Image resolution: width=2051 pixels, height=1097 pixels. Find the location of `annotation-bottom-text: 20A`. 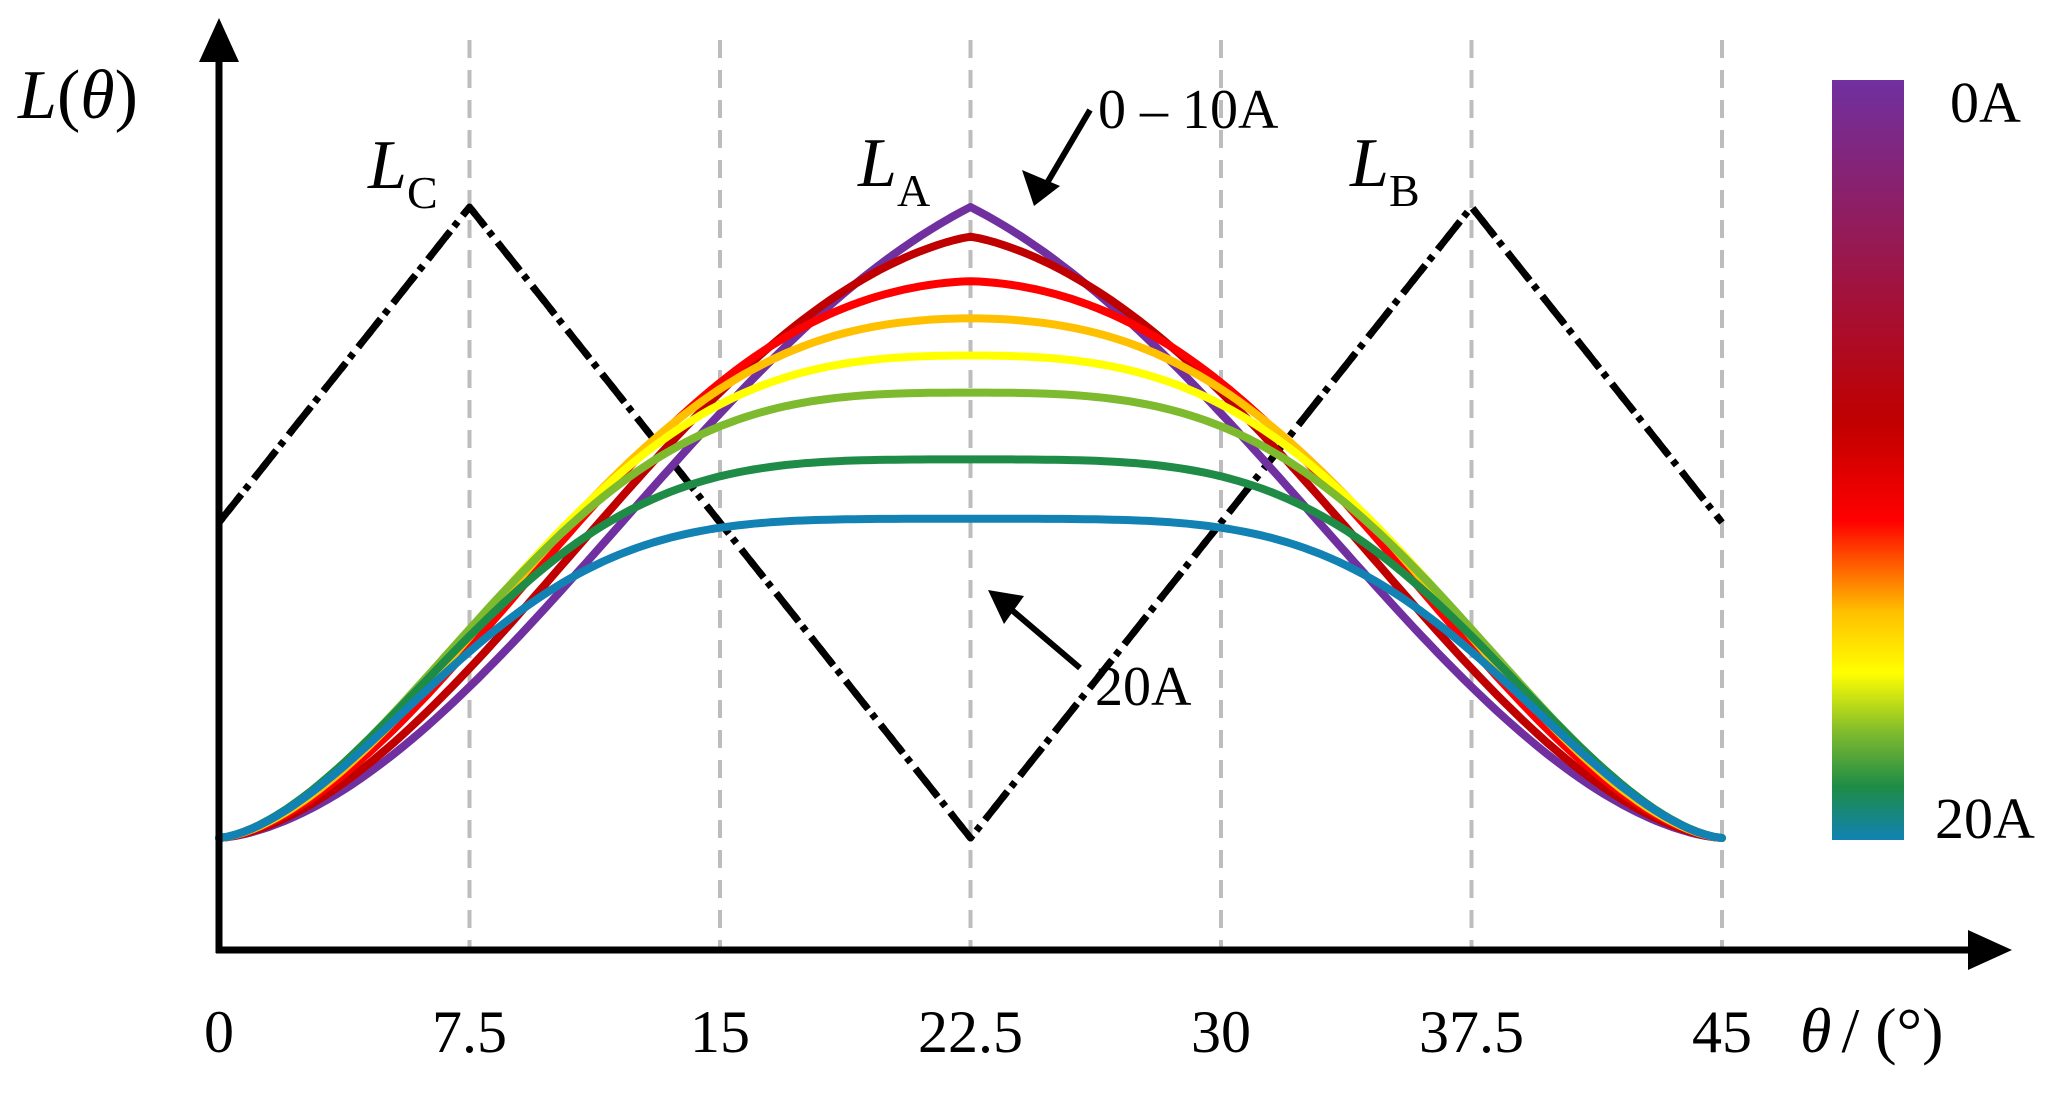

annotation-bottom-text: 20A is located at coordinates (1143, 687).